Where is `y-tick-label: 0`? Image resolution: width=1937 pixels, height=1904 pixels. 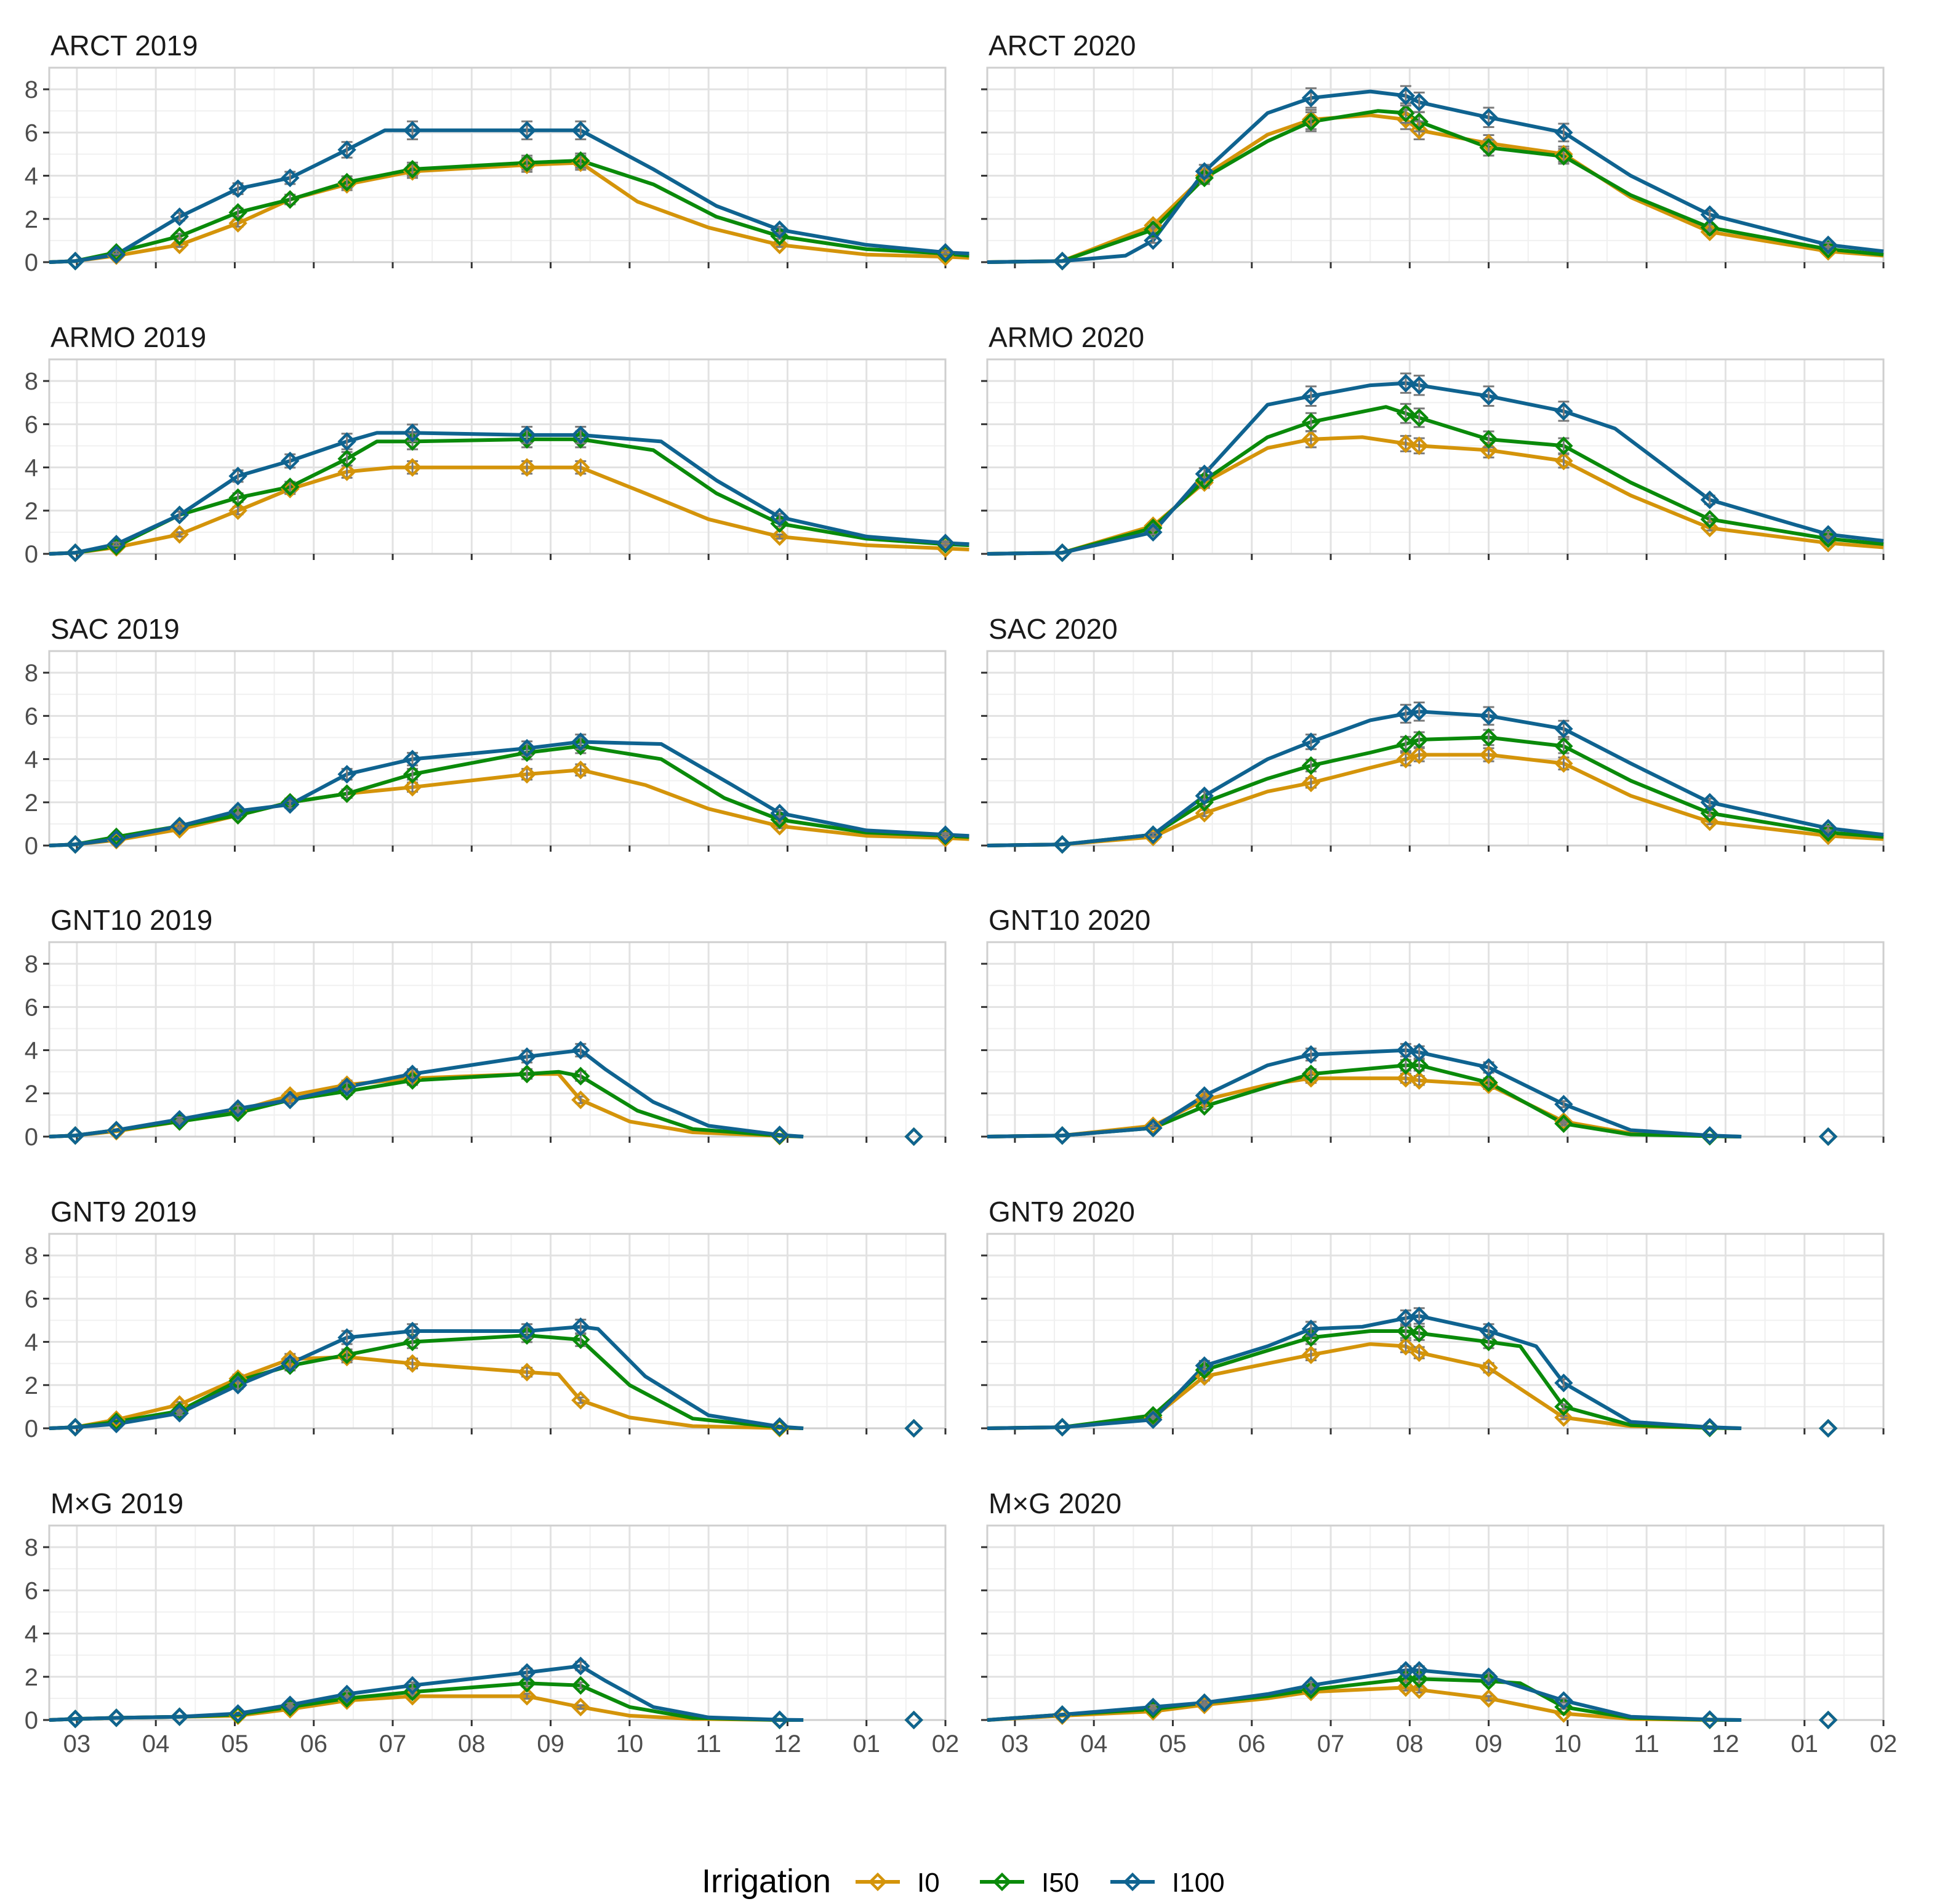 y-tick-label: 0 is located at coordinates (31, 1137).